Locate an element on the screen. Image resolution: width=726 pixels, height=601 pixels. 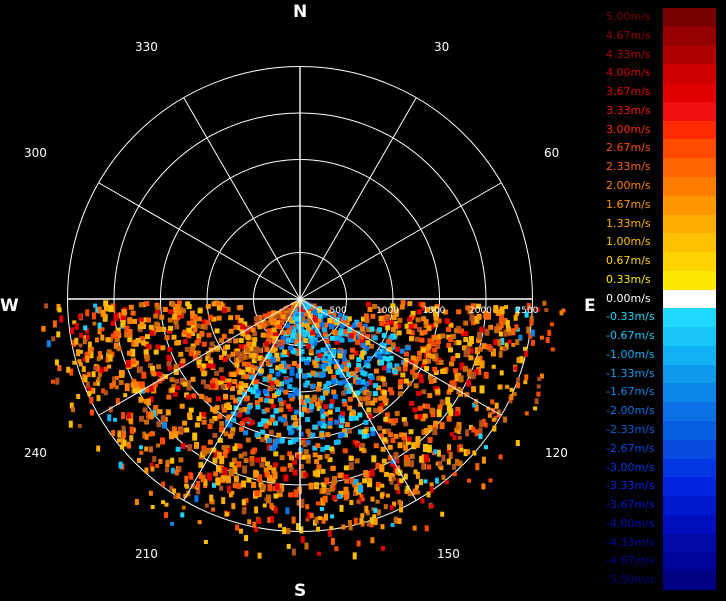
legend-label: 5.00m/s is located at coordinates (628, 16).